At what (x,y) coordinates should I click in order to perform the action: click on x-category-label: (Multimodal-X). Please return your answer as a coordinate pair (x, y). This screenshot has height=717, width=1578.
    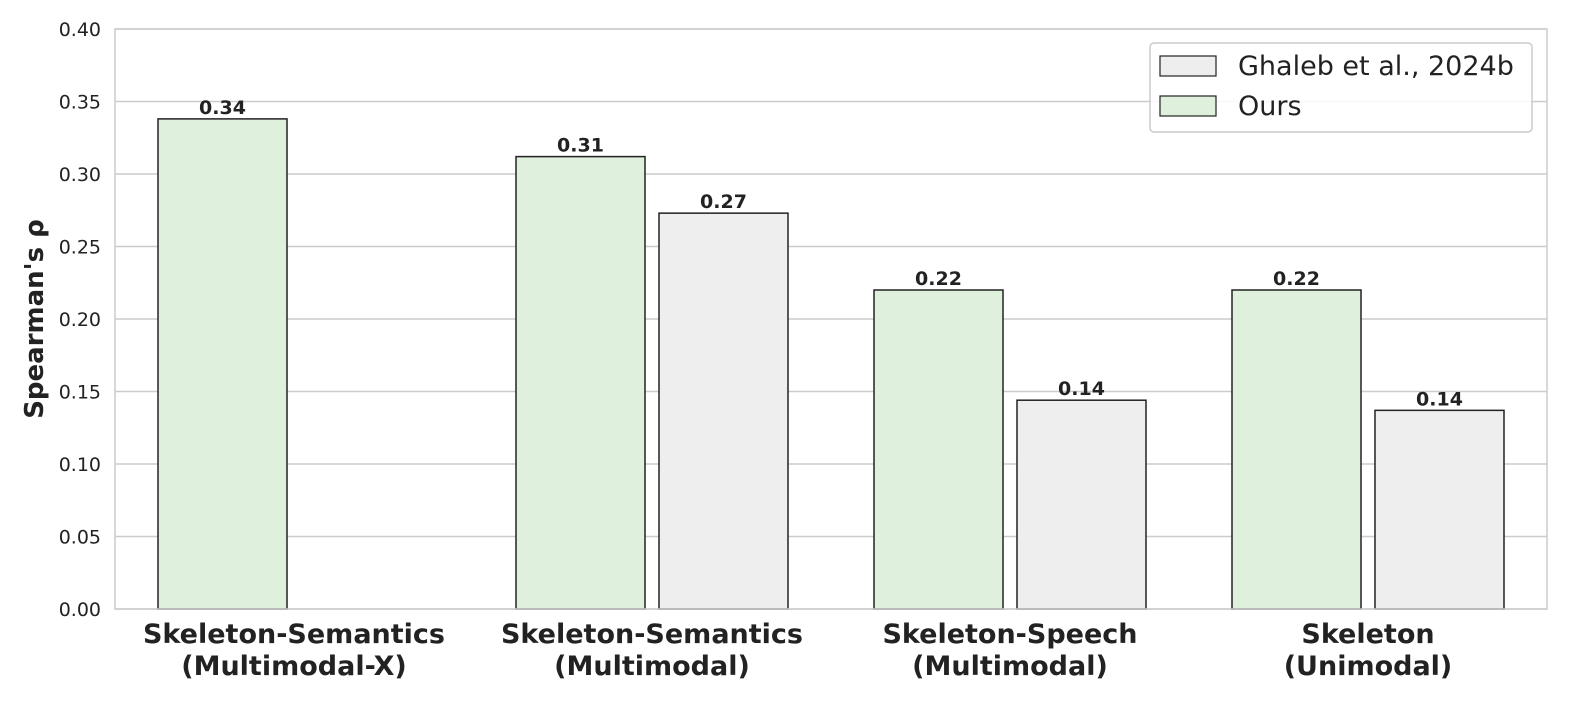
    Looking at the image, I should click on (294, 666).